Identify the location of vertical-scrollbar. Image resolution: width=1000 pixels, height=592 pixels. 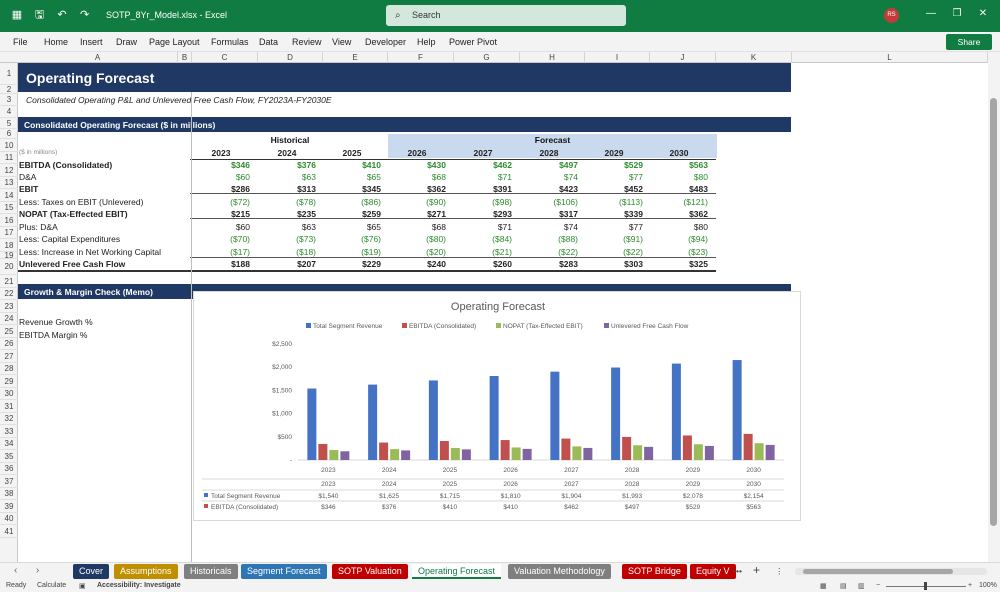
(994, 308).